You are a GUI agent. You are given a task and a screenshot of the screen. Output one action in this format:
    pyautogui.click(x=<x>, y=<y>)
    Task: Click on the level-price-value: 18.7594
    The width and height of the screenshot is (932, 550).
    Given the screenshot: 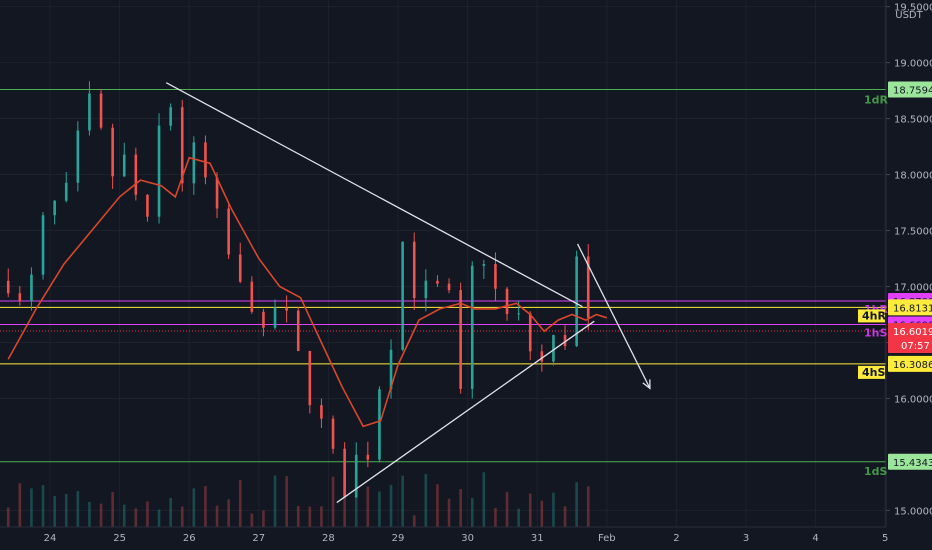 What is the action you would take?
    pyautogui.click(x=912, y=91)
    